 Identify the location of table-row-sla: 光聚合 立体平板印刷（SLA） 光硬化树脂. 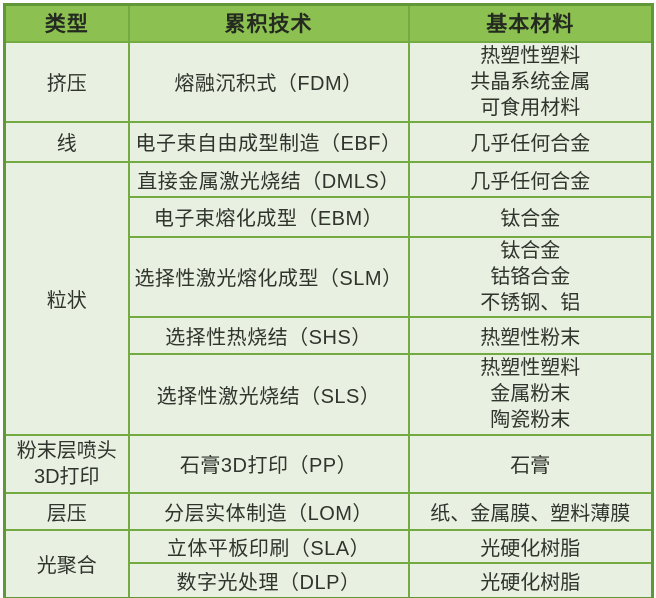
(328, 563).